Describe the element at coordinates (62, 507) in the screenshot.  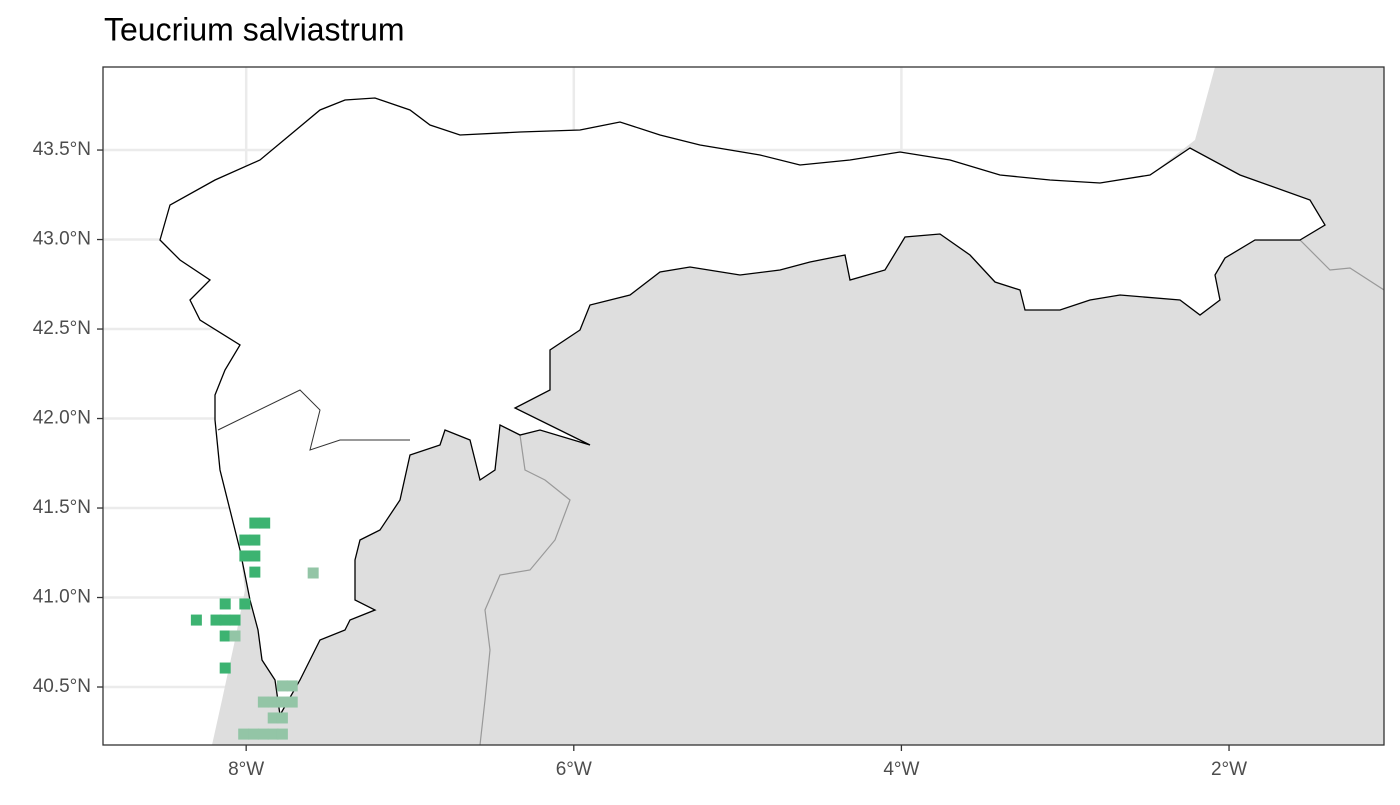
I see `y-tick-label: 41.5°N` at that location.